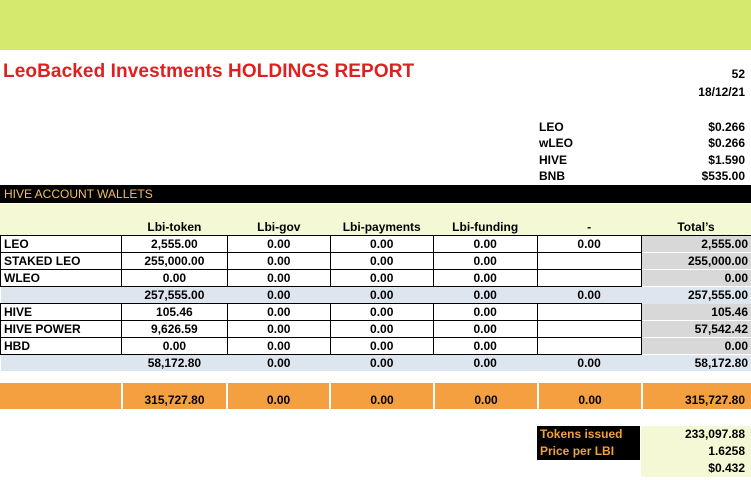  I want to click on column-header, so click(61, 227).